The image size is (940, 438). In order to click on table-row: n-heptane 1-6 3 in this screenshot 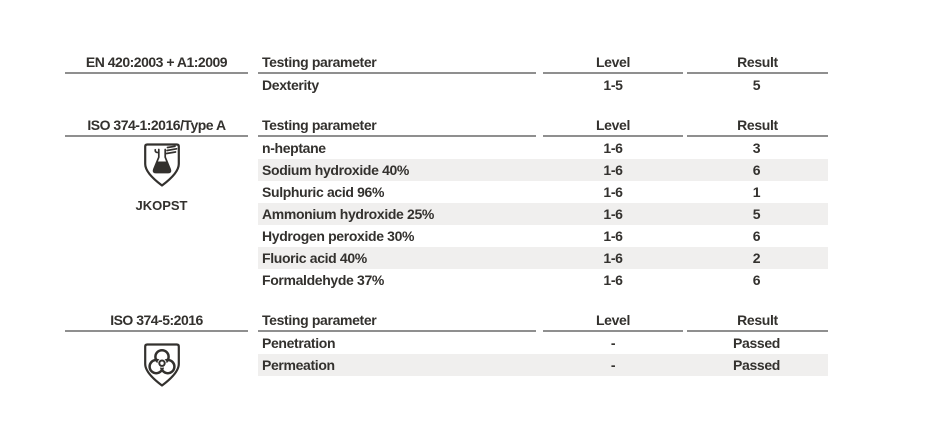, I will do `click(543, 148)`.